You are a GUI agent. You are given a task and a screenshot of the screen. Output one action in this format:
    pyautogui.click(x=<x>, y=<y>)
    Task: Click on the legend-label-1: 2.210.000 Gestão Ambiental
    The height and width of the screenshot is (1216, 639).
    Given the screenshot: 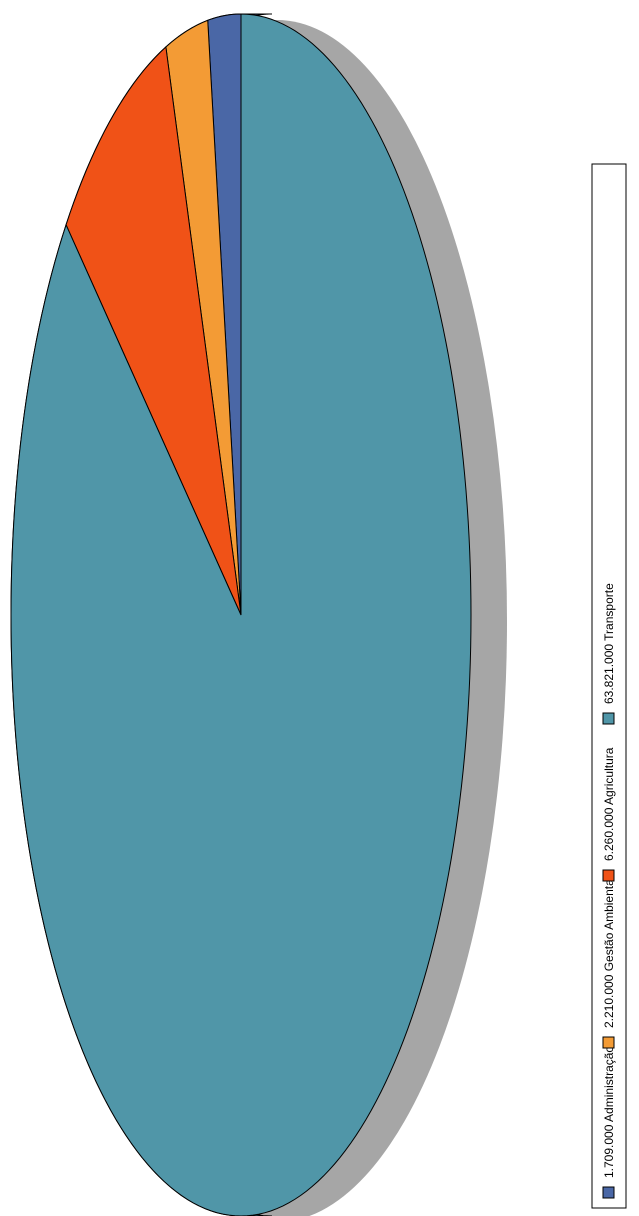 What is the action you would take?
    pyautogui.click(x=609, y=952)
    